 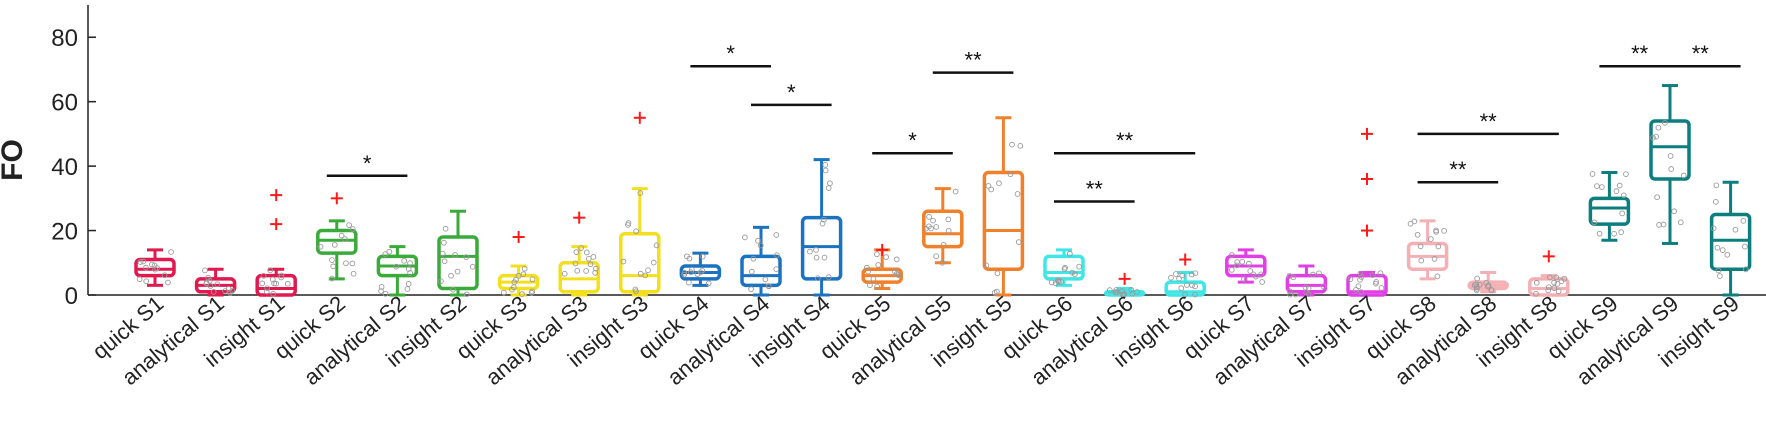 What do you see at coordinates (1367, 179) in the screenshot?
I see `outlier-marker` at bounding box center [1367, 179].